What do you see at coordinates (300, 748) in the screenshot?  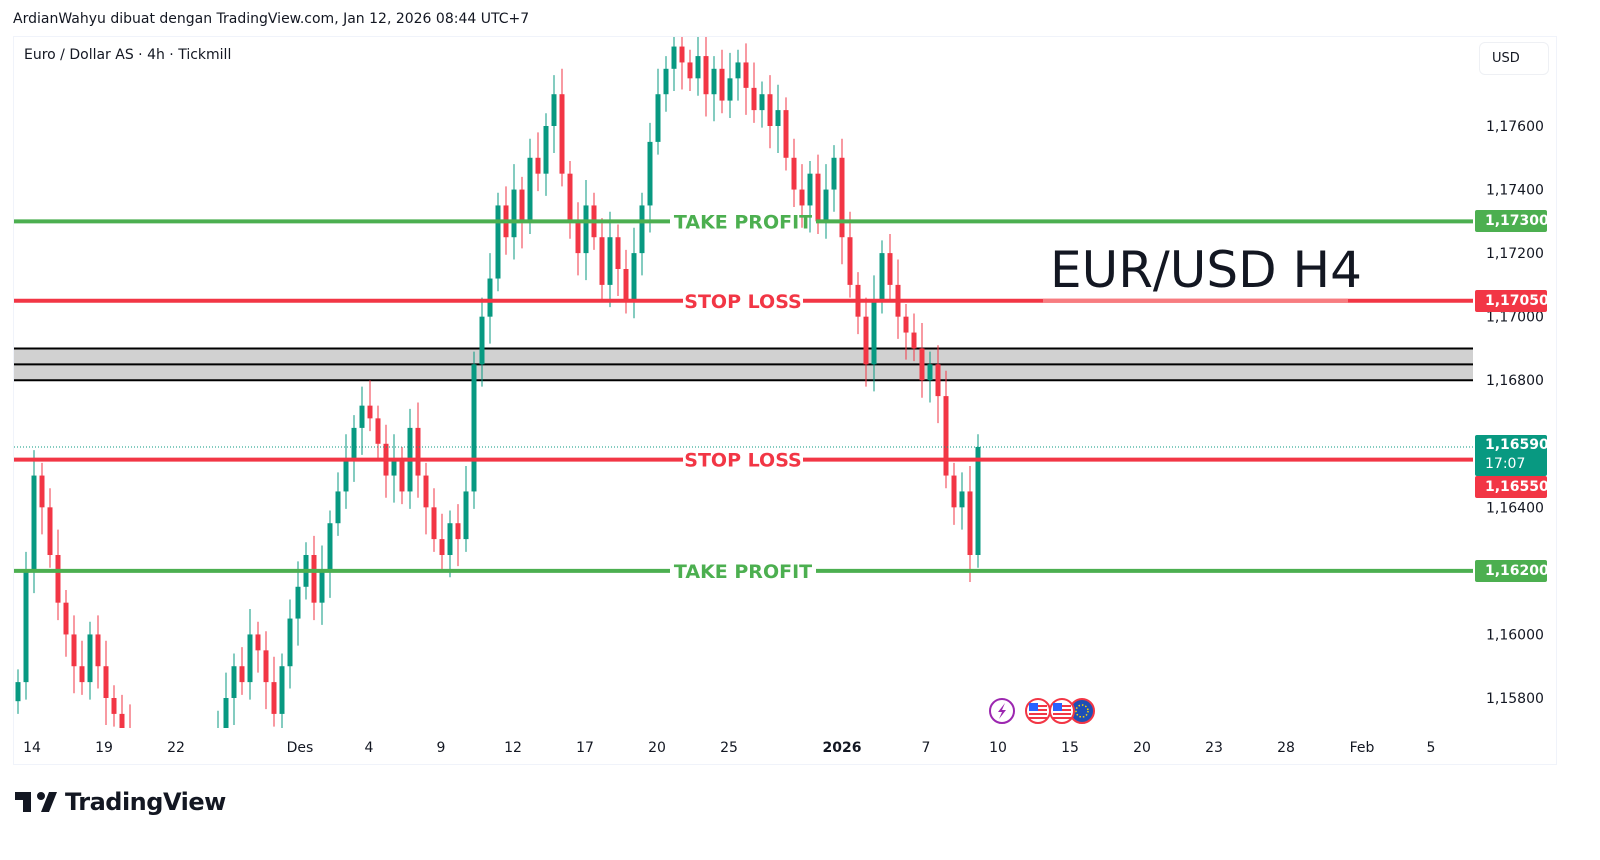 I see `x-tick-label: Des` at bounding box center [300, 748].